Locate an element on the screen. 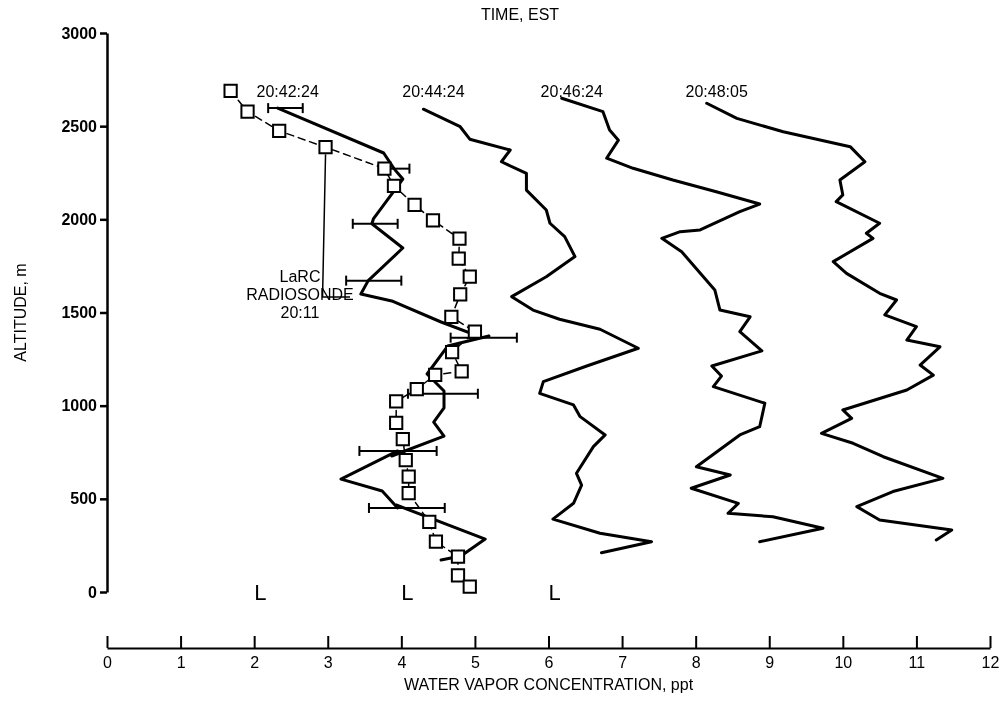 This screenshot has width=1007, height=702. x-tick-label: 5 is located at coordinates (475, 662).